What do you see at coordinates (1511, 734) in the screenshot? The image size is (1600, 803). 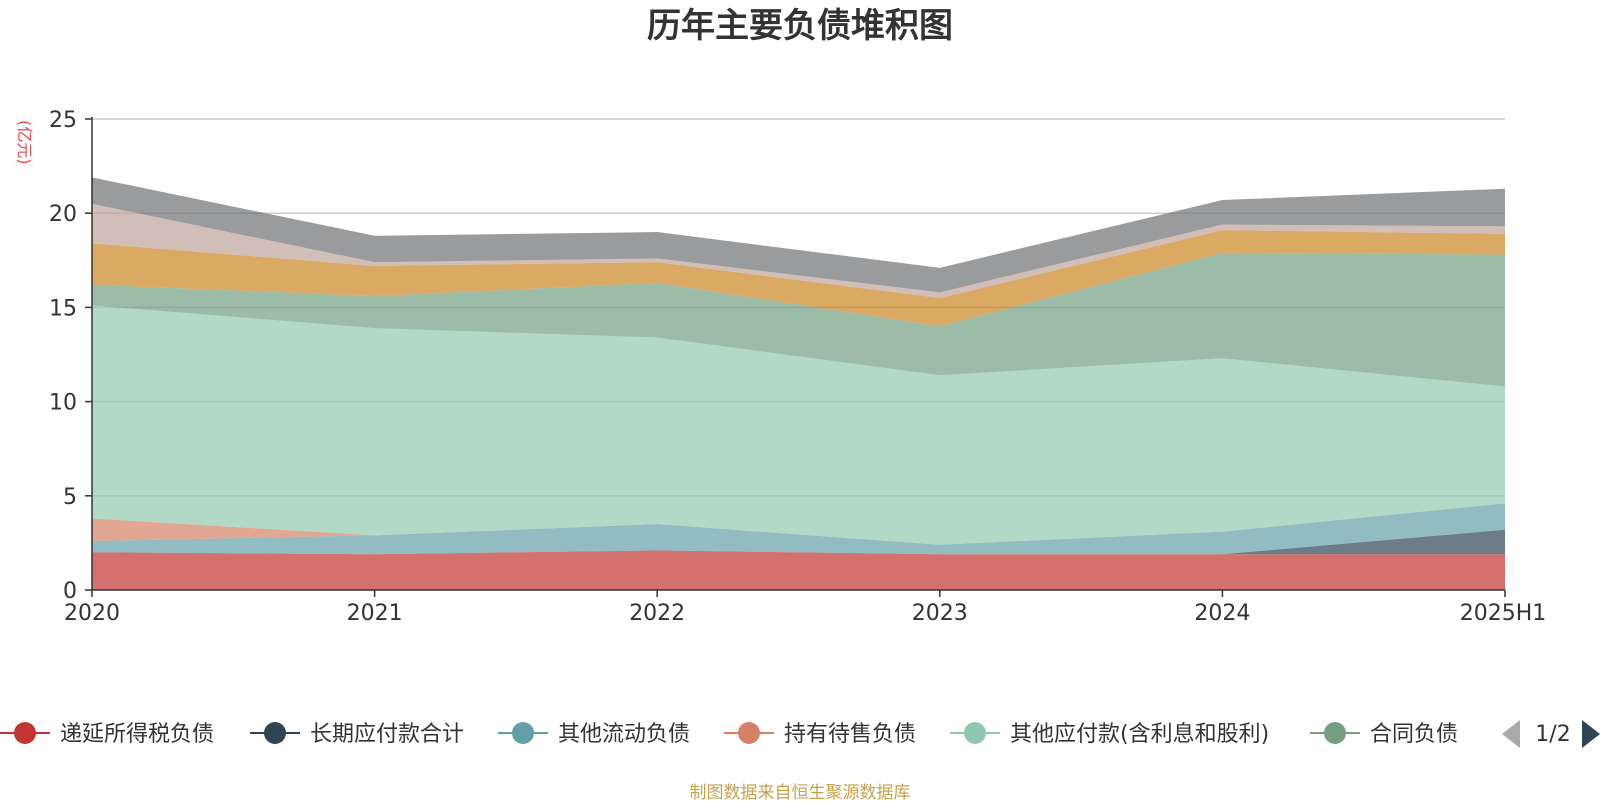 I see `legend-prev-page-icon` at bounding box center [1511, 734].